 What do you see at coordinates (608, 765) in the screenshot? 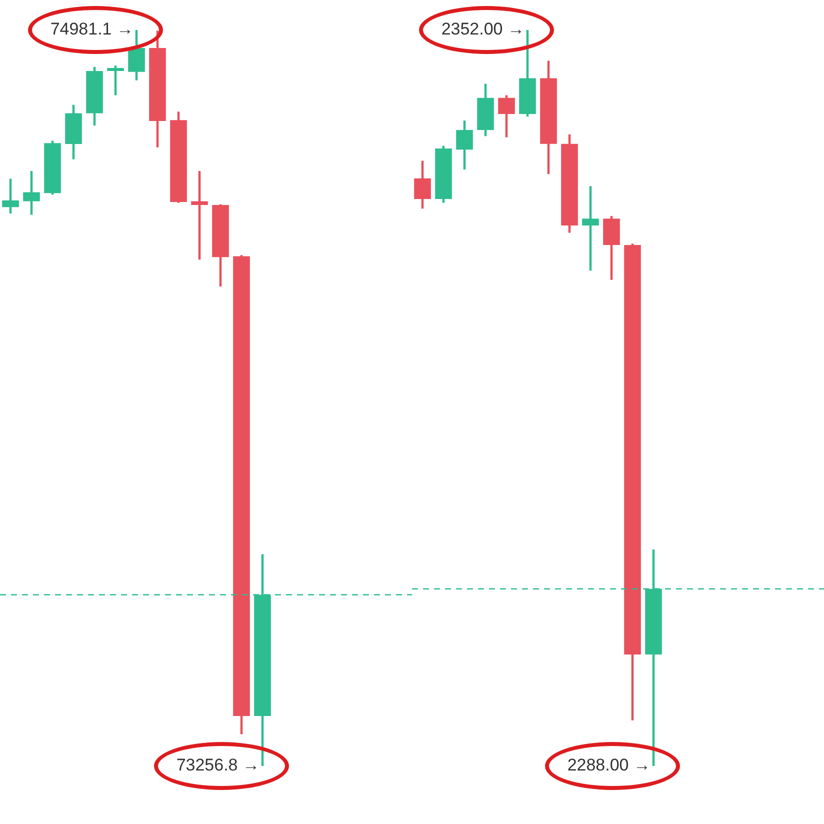
I see `annotation: 2288.00 →` at bounding box center [608, 765].